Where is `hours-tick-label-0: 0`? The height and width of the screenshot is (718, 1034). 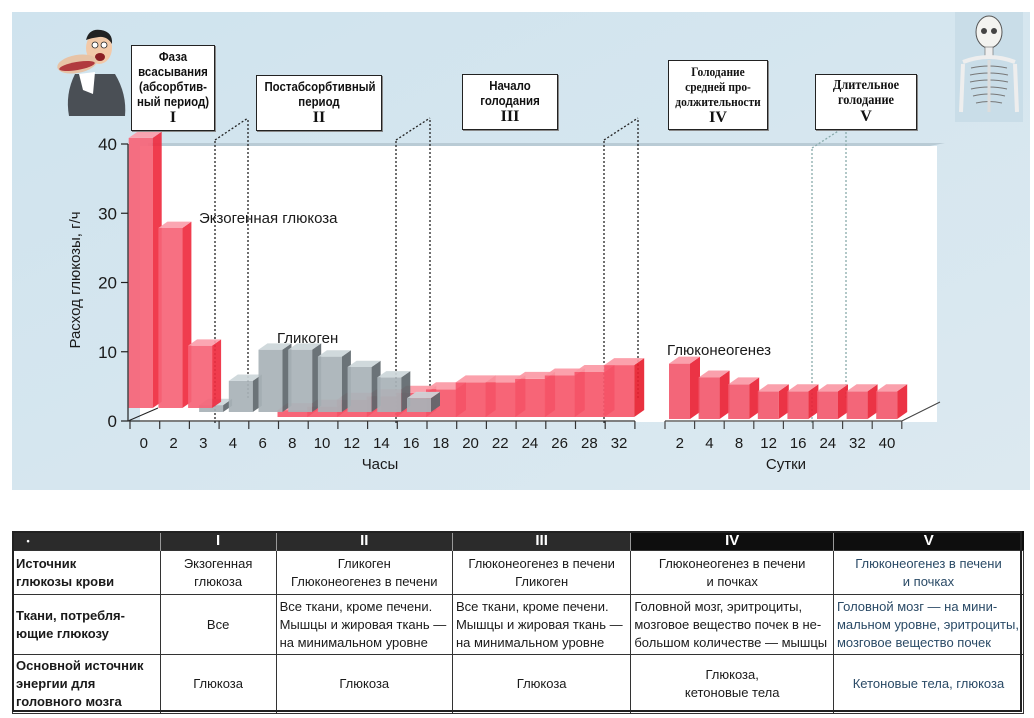
hours-tick-label-0: 0 is located at coordinates (144, 443).